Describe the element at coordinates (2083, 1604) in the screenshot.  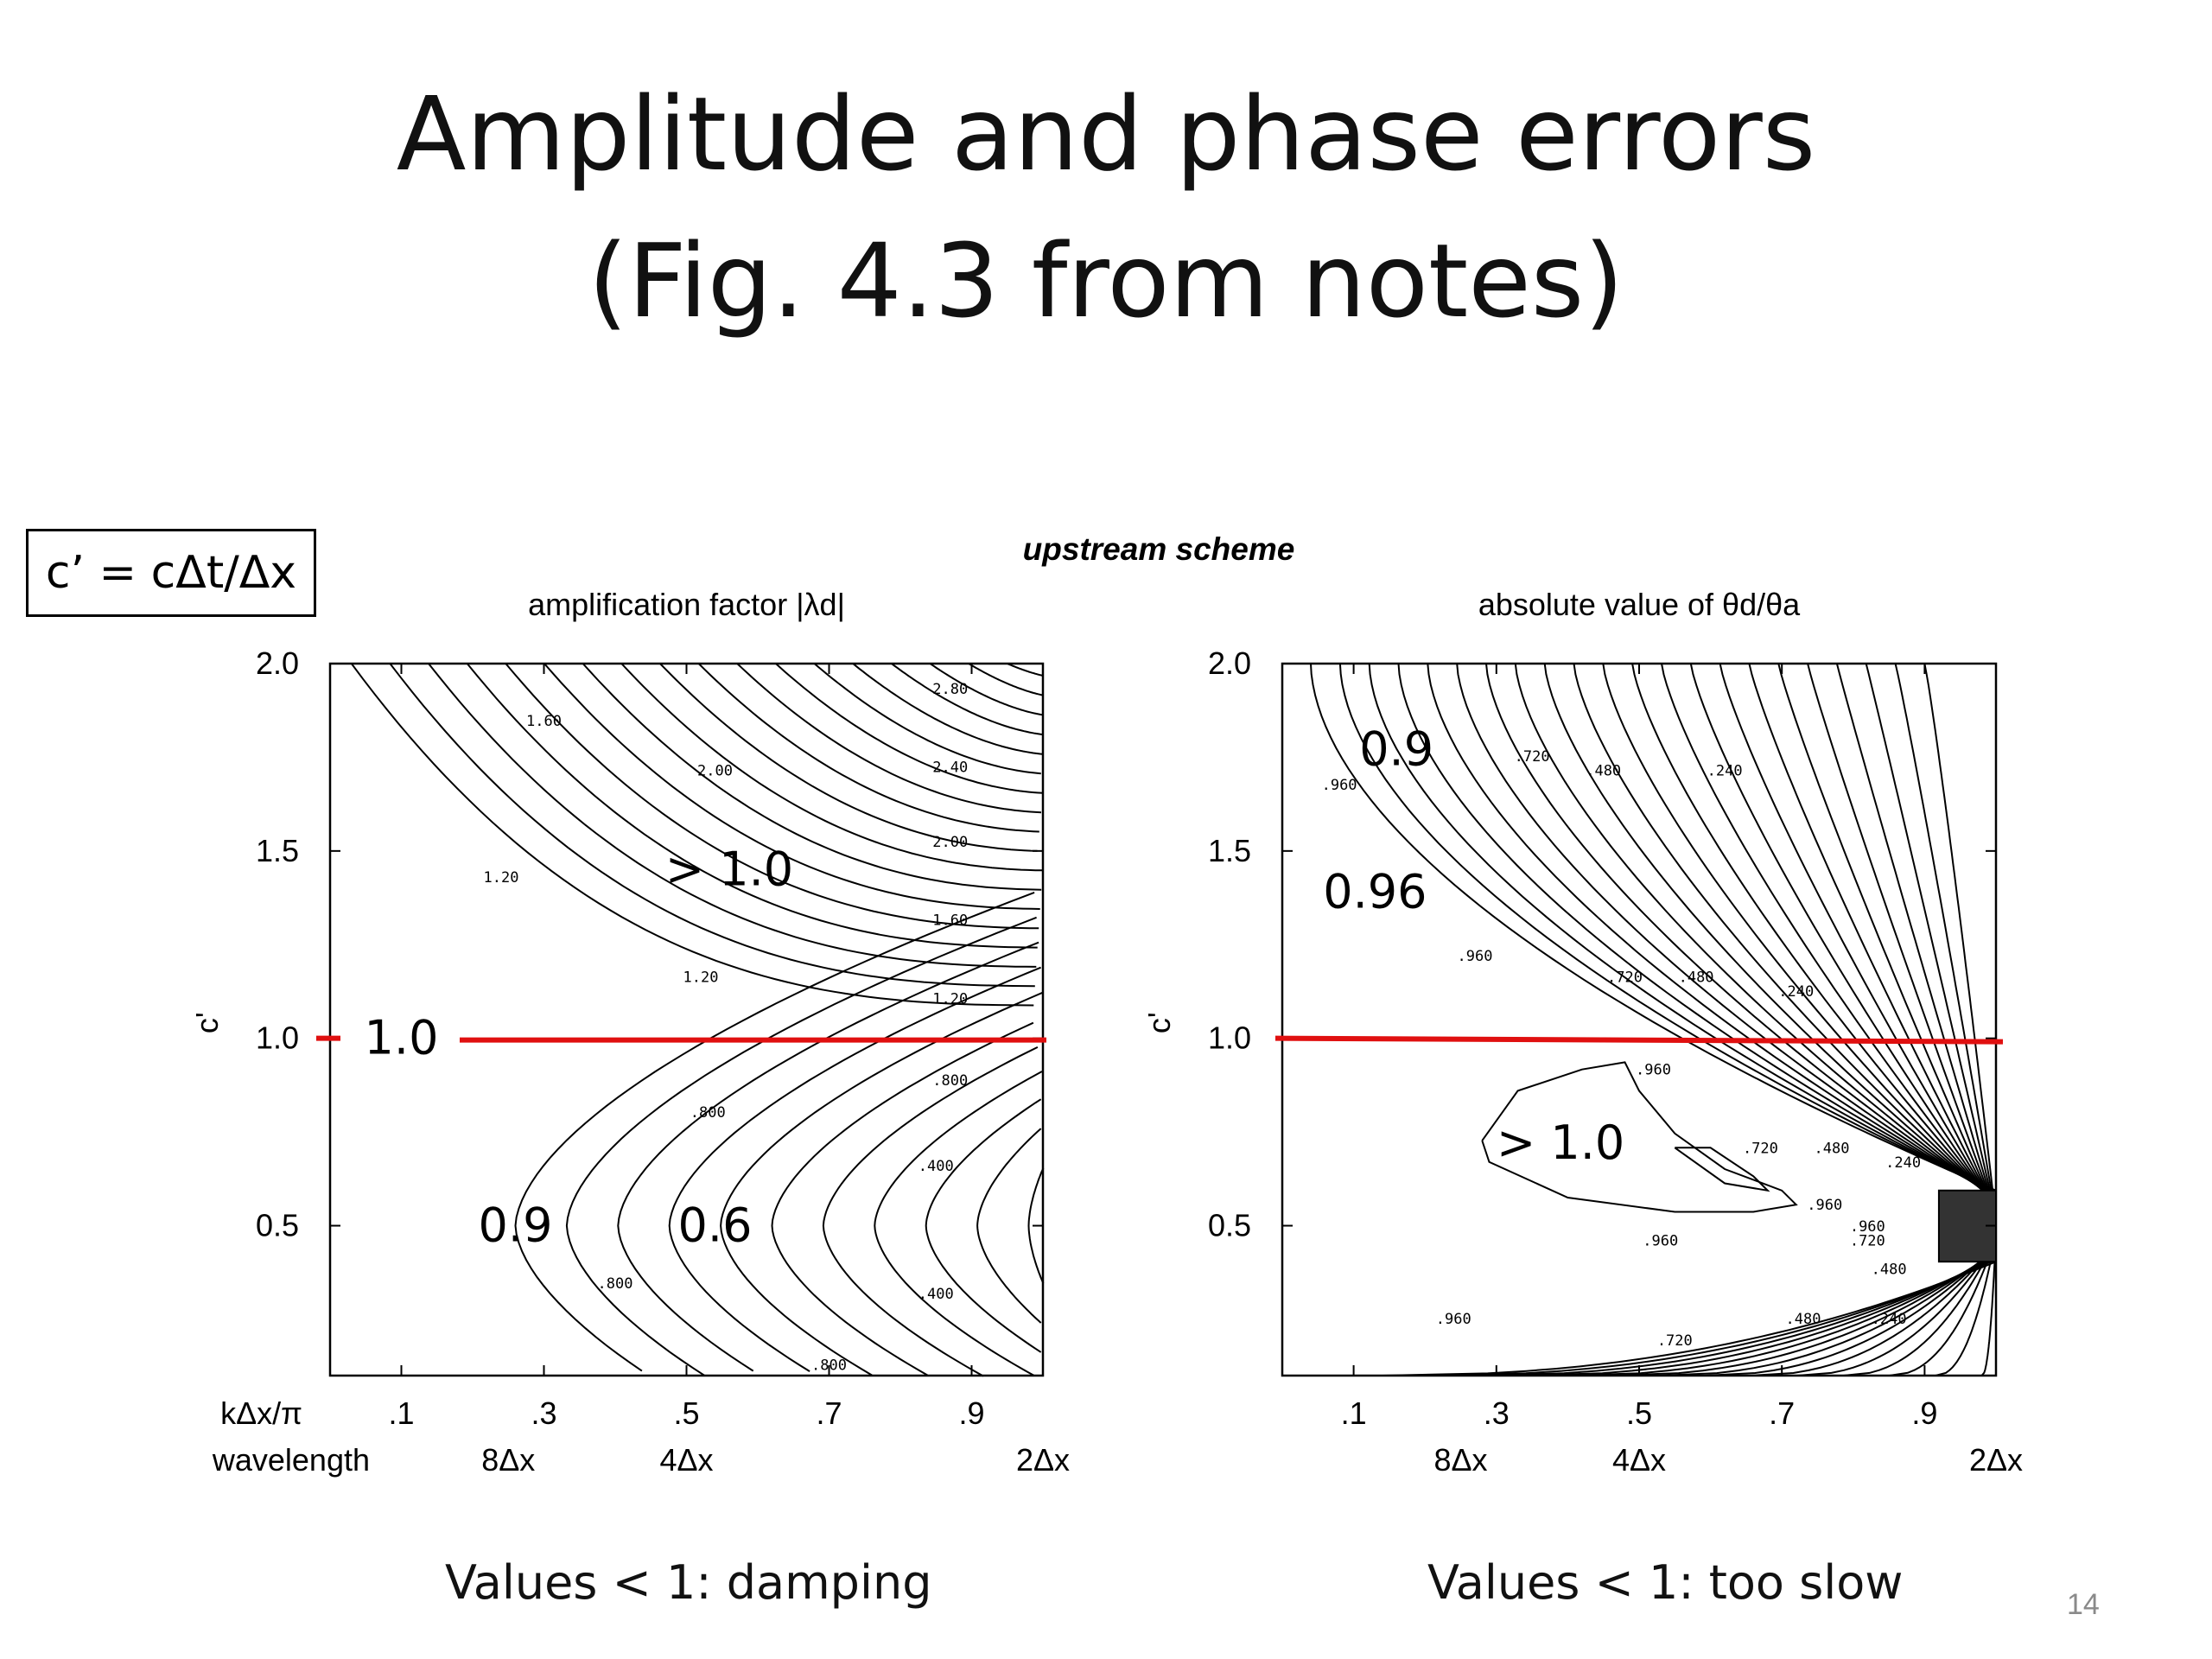
I see `page-number: 14` at that location.